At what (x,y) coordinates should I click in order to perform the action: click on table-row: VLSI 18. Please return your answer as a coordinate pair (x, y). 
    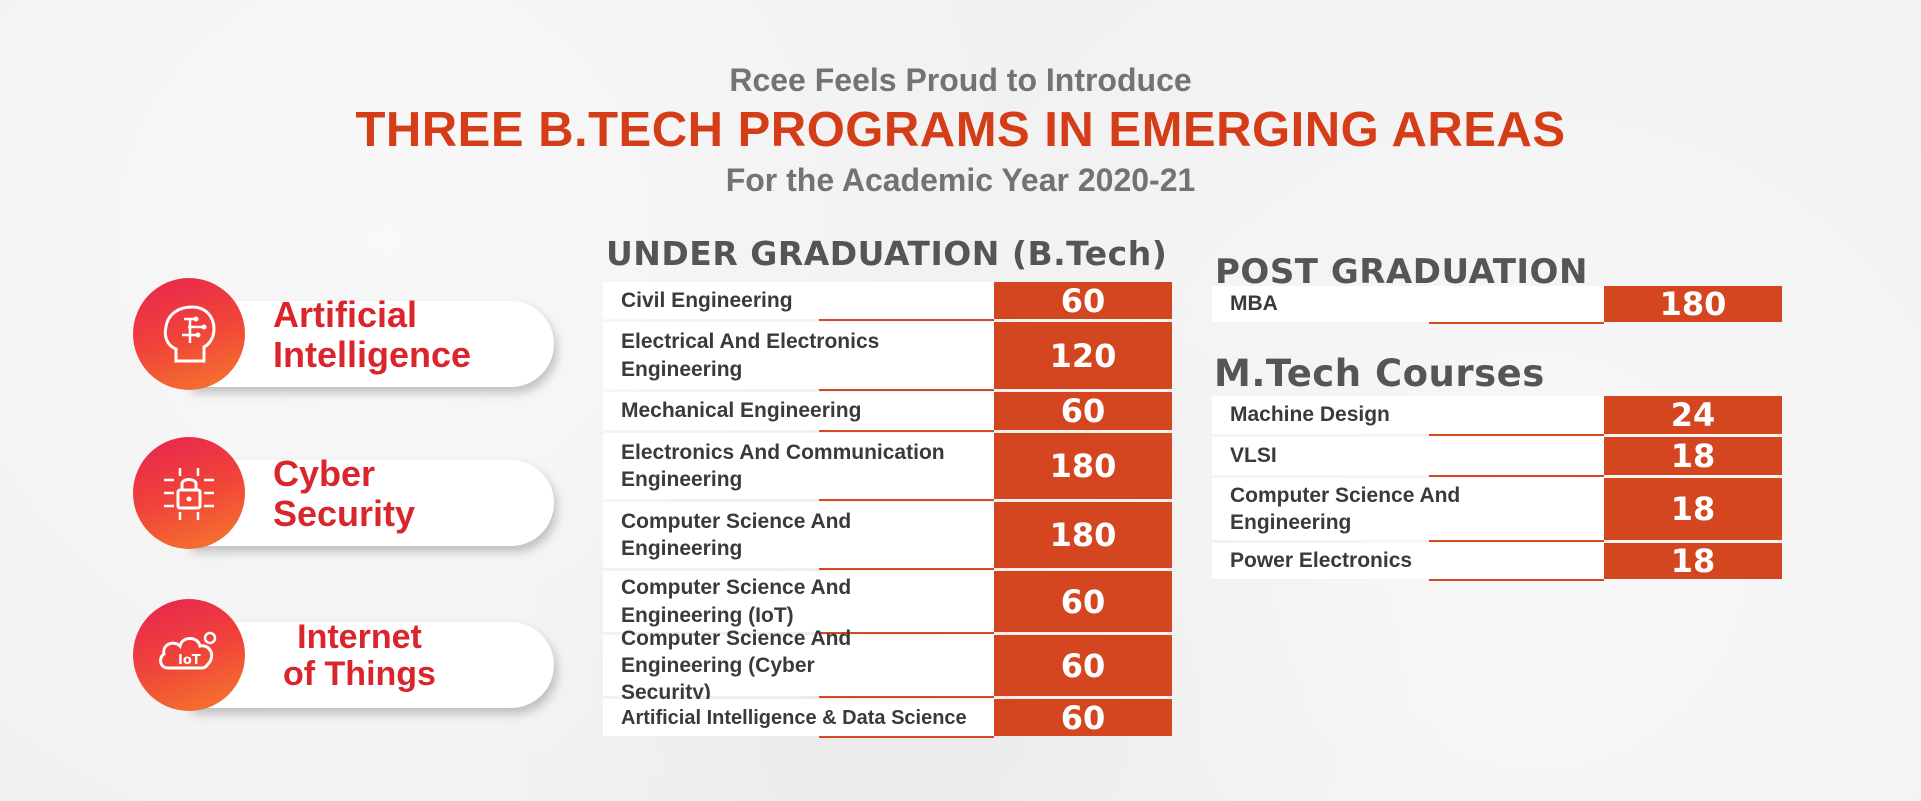
    Looking at the image, I should click on (1497, 457).